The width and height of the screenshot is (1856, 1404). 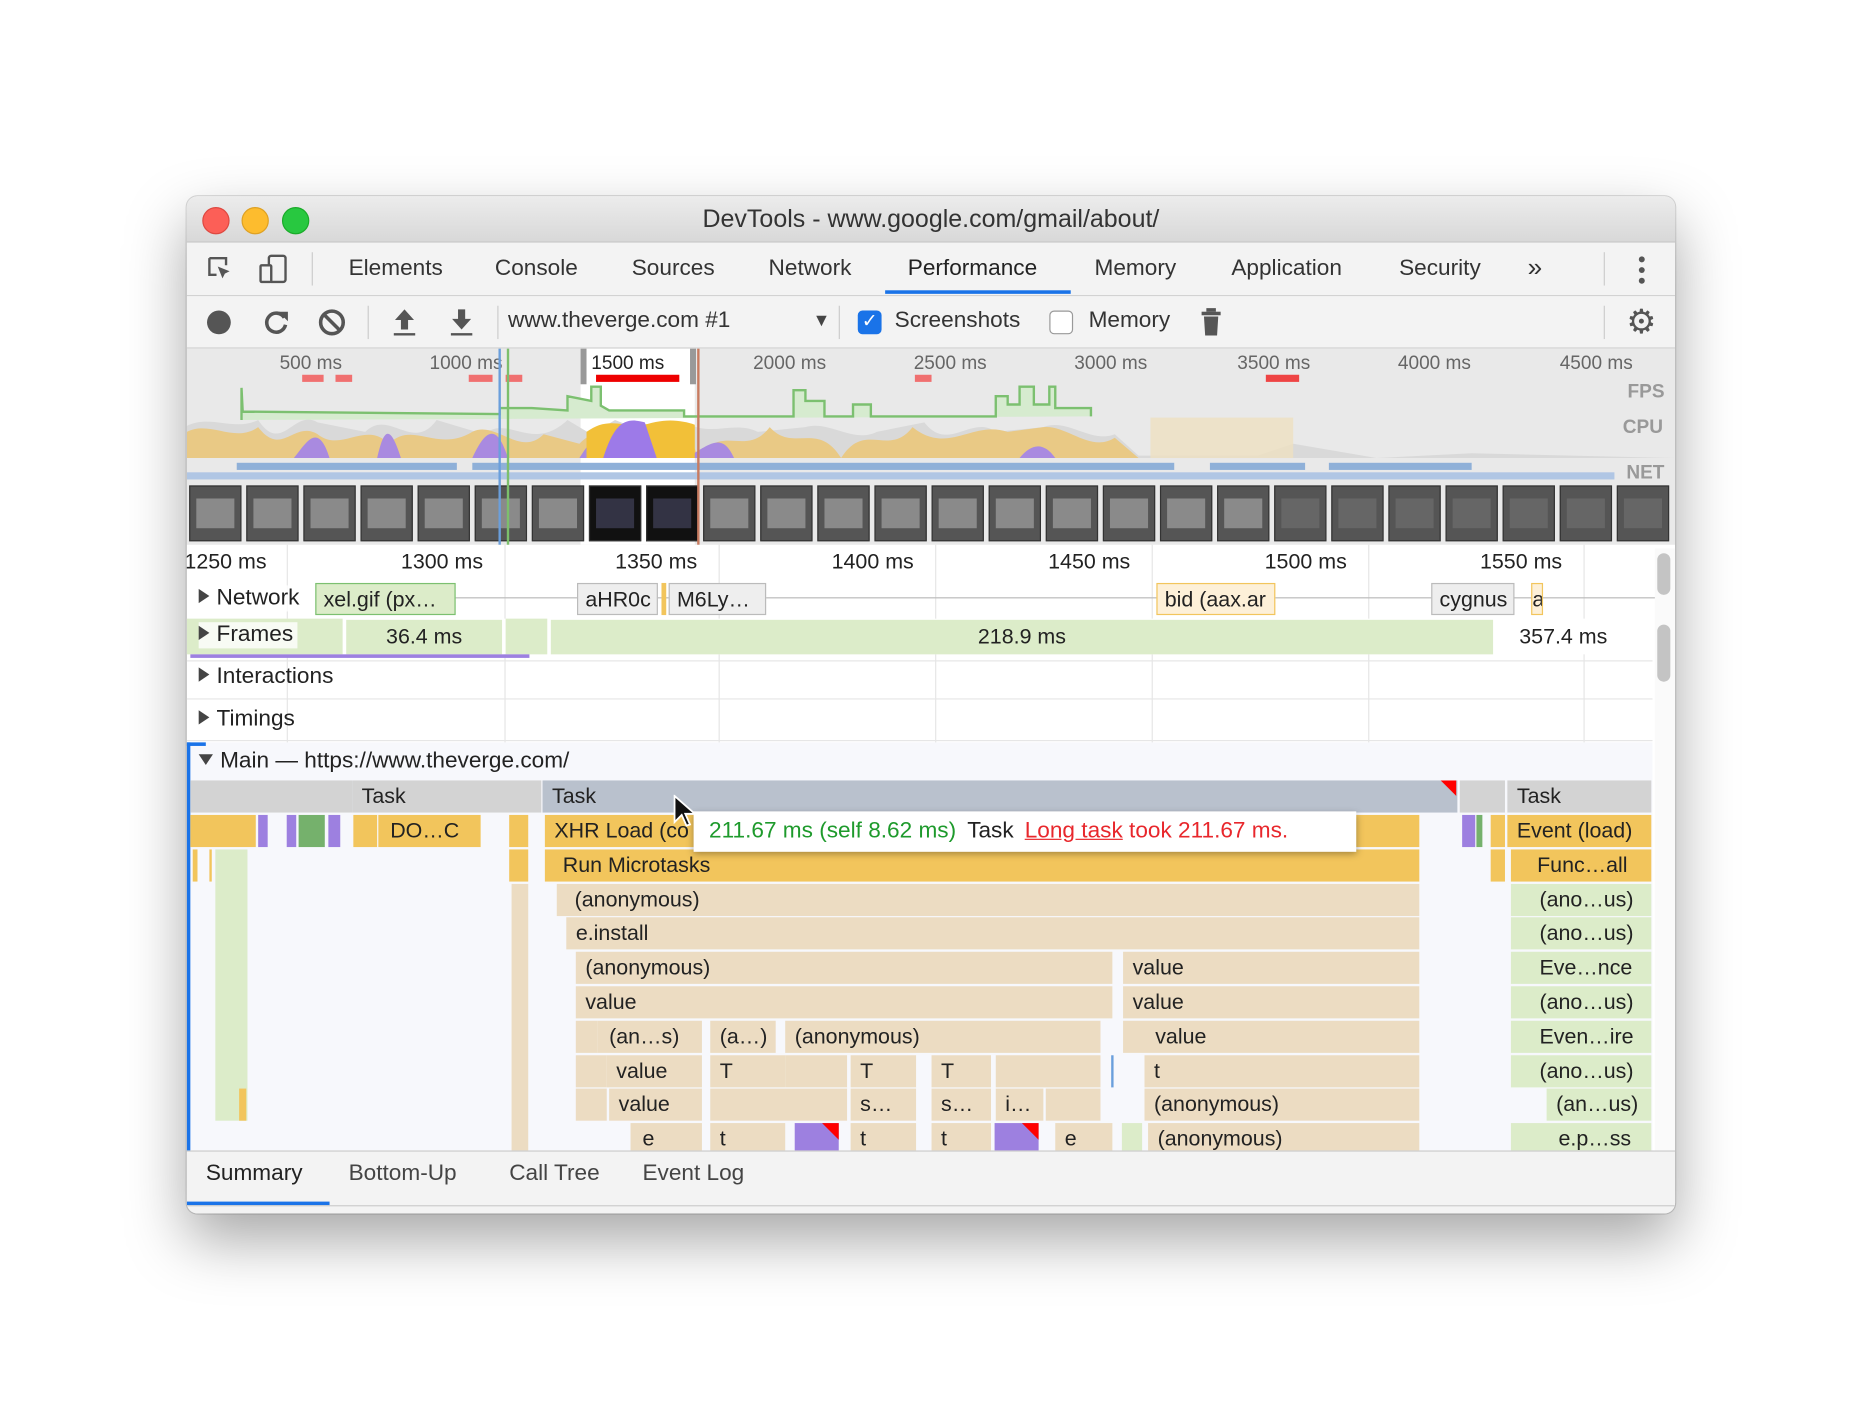 What do you see at coordinates (276, 322) in the screenshot?
I see `reload-record-icon` at bounding box center [276, 322].